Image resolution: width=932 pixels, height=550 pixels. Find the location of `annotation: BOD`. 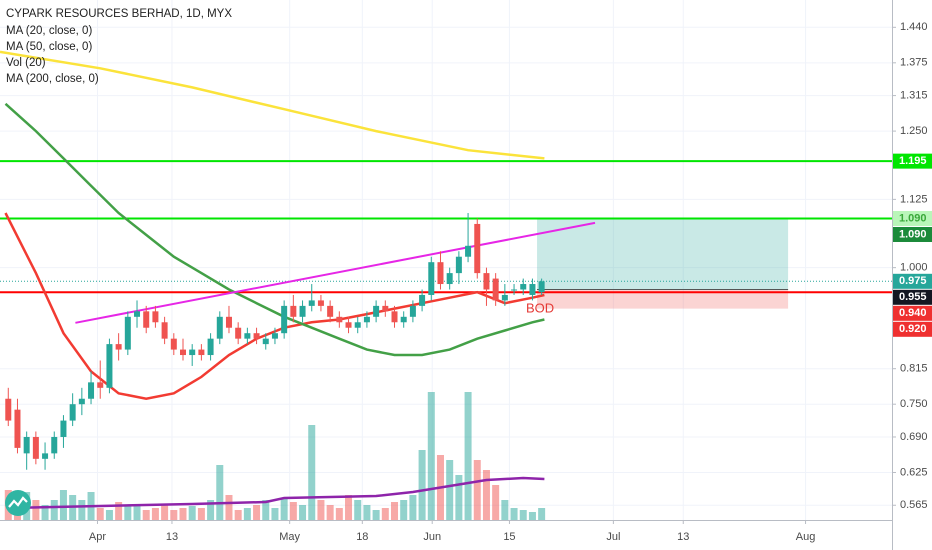

annotation: BOD is located at coordinates (540, 308).